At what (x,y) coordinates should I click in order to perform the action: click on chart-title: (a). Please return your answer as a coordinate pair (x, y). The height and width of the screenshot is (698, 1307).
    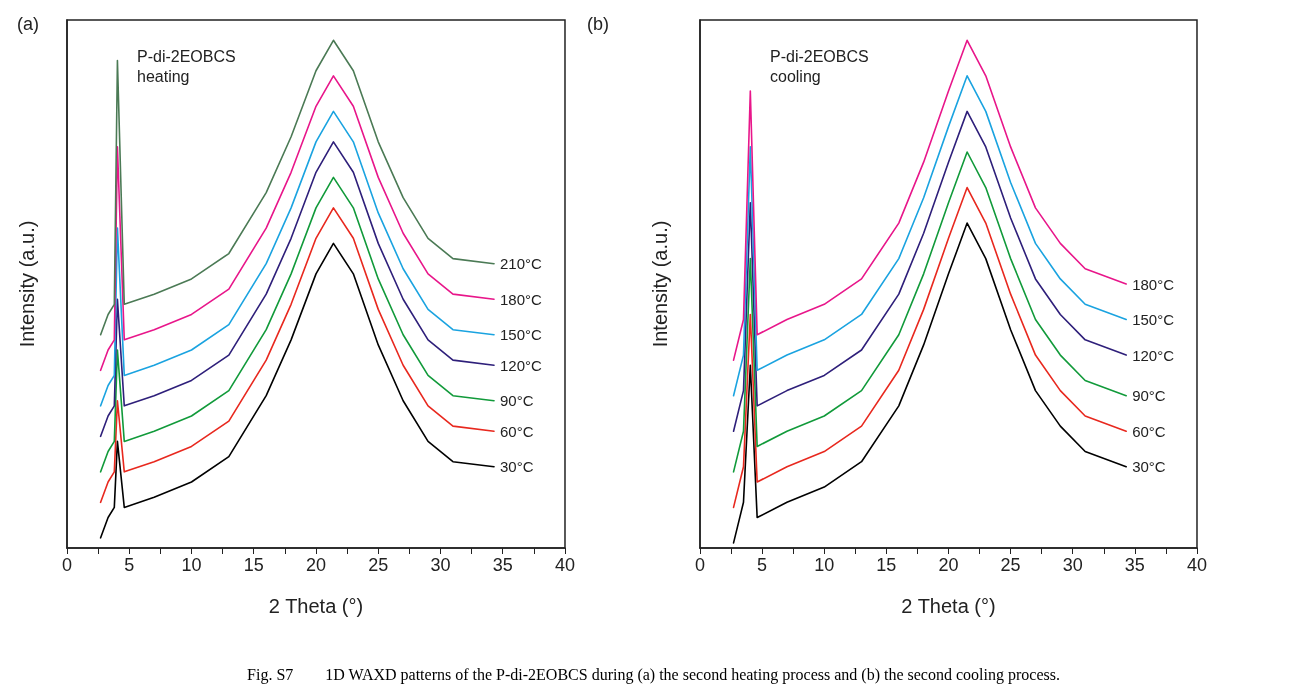
    Looking at the image, I should click on (28, 24).